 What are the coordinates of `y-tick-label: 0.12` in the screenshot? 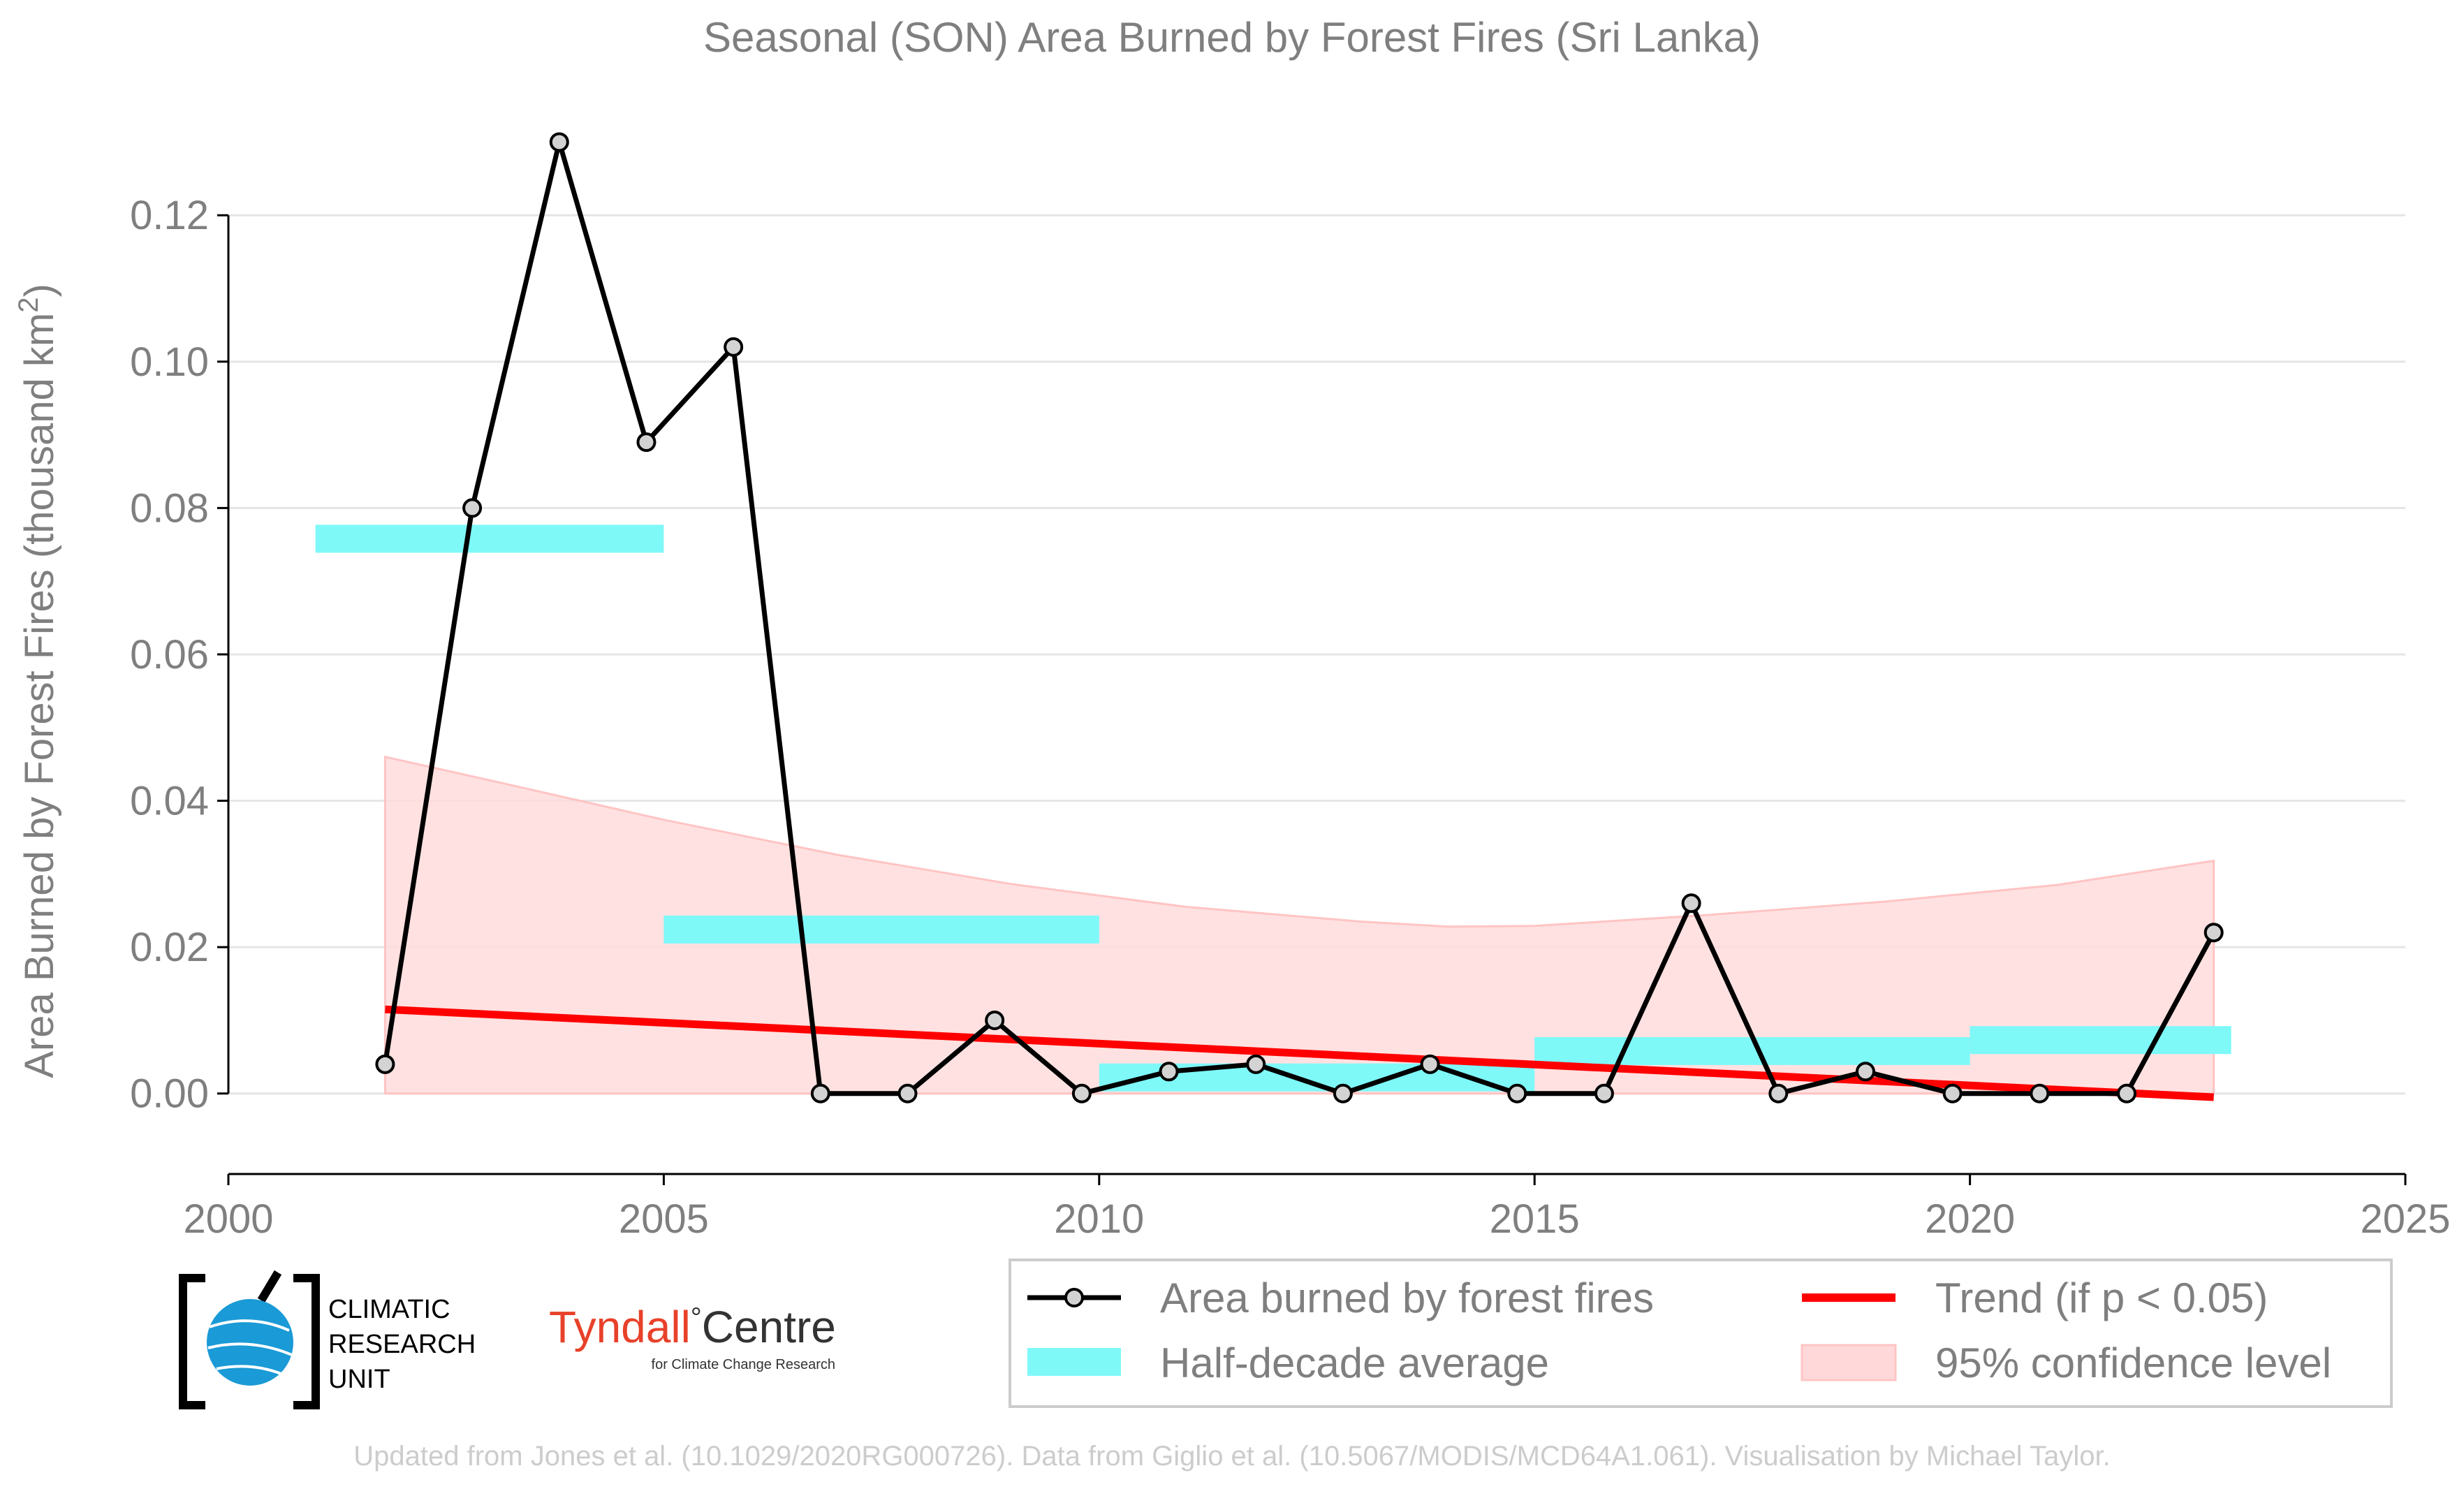 It's located at (169, 215).